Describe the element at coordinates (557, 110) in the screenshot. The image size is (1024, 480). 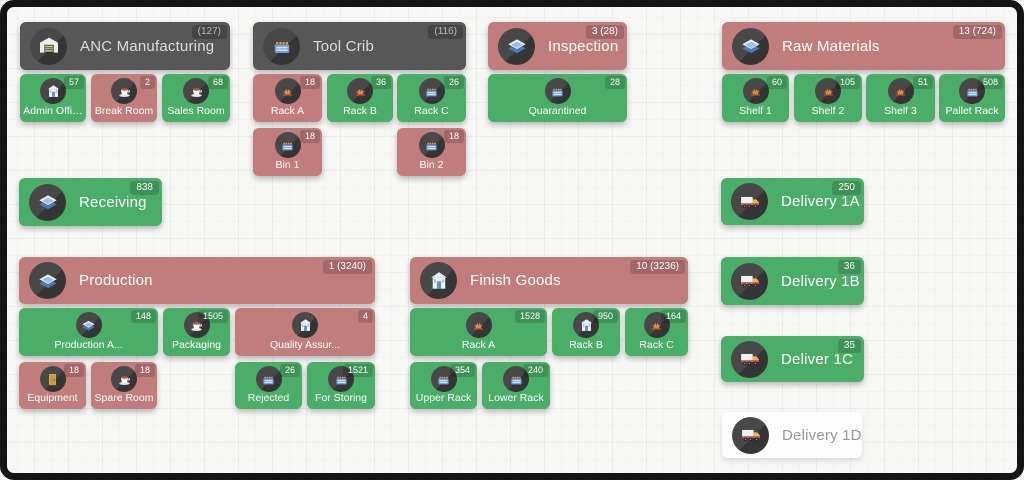
I see `location-name: Quarantined` at that location.